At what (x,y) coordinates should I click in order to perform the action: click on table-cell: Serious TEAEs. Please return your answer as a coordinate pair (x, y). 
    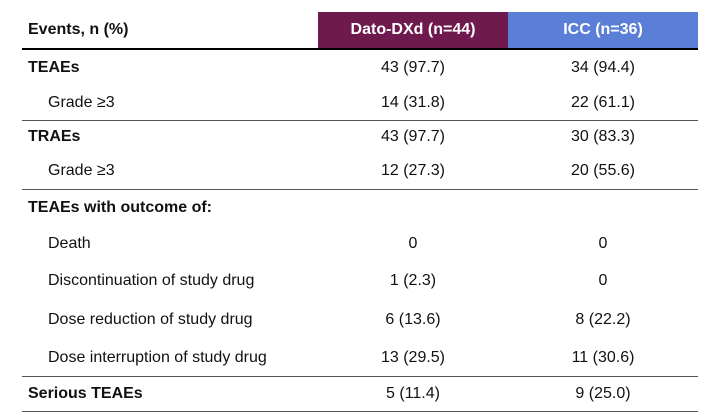
    Looking at the image, I should click on (85, 393).